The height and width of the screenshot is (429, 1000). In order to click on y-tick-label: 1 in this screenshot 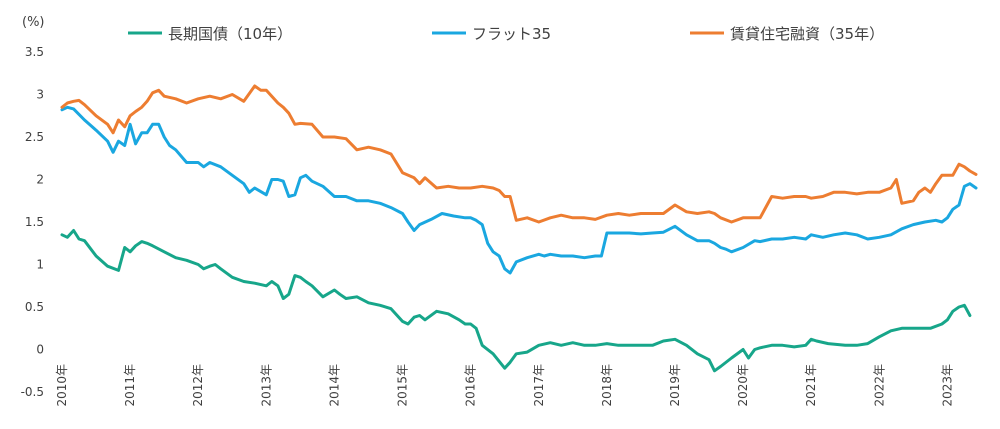, I will do `click(40, 265)`.